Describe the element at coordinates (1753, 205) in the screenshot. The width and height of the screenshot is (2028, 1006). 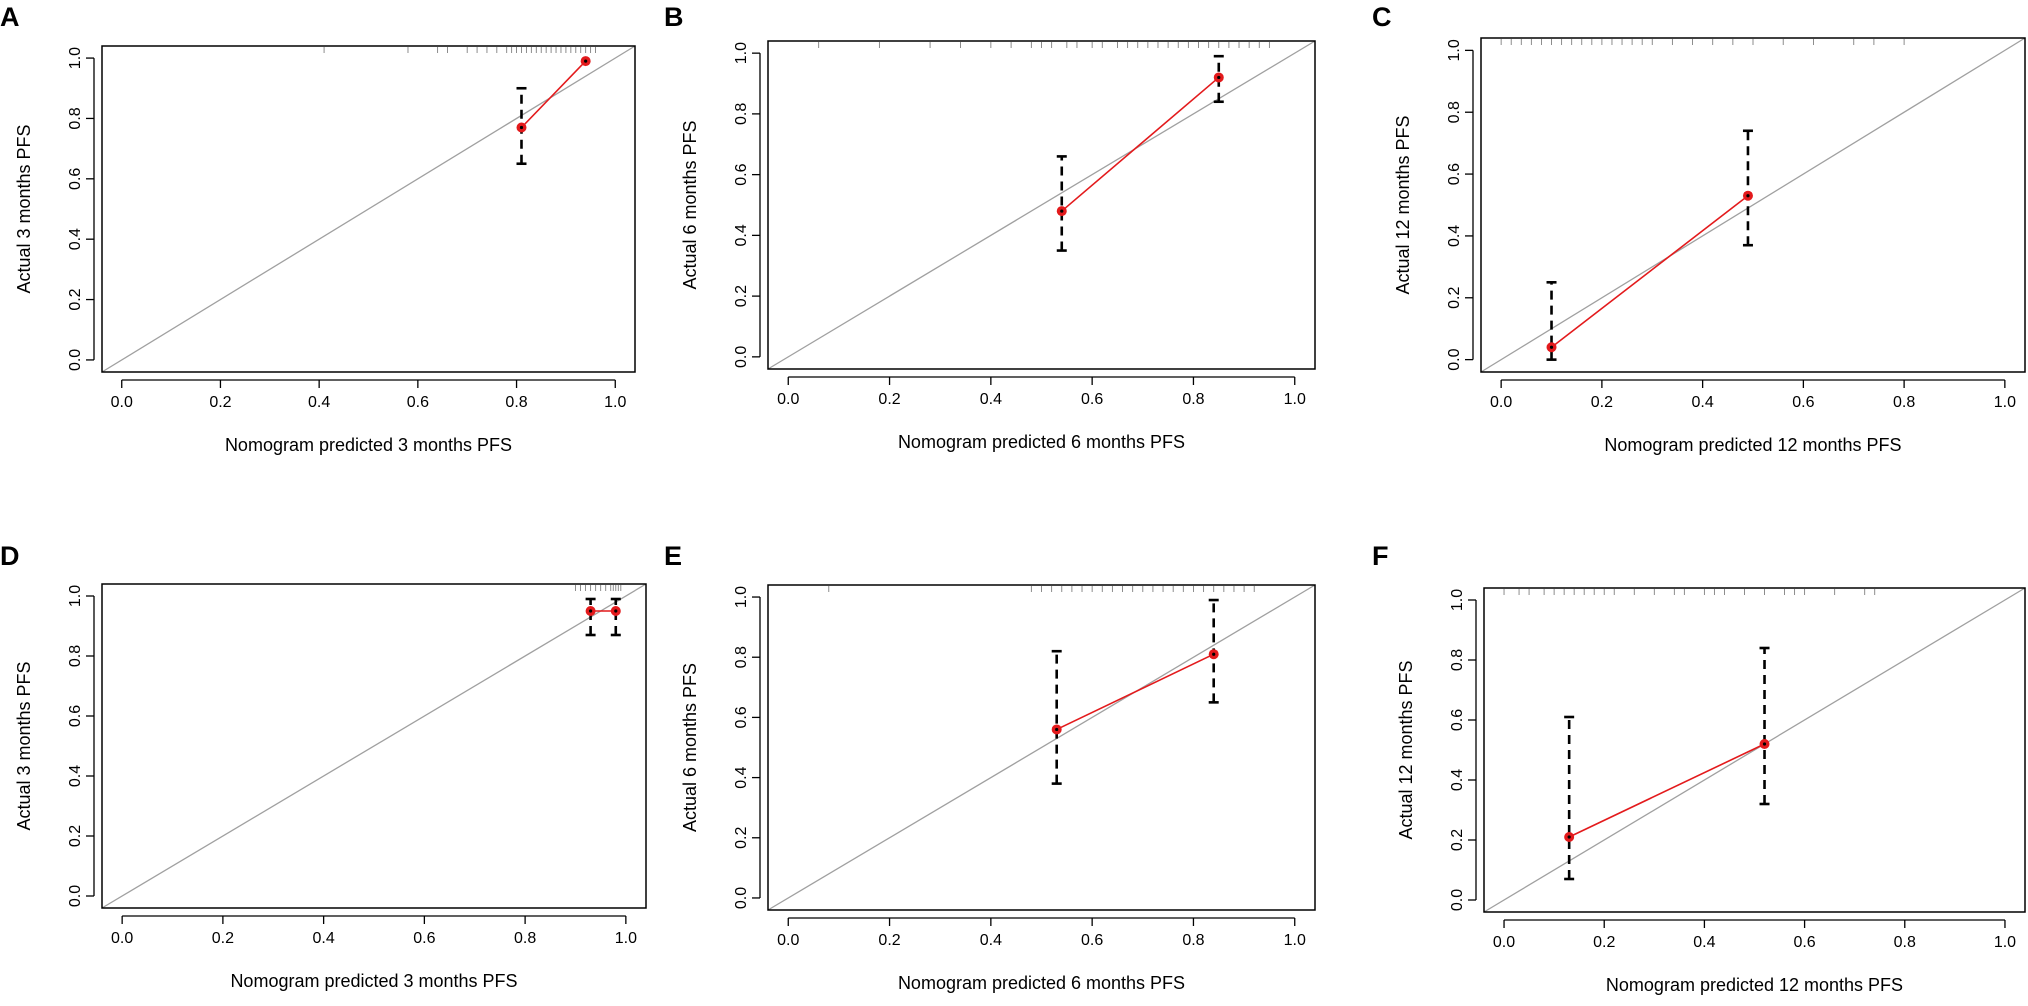
I see `reference-diagonal-c` at that location.